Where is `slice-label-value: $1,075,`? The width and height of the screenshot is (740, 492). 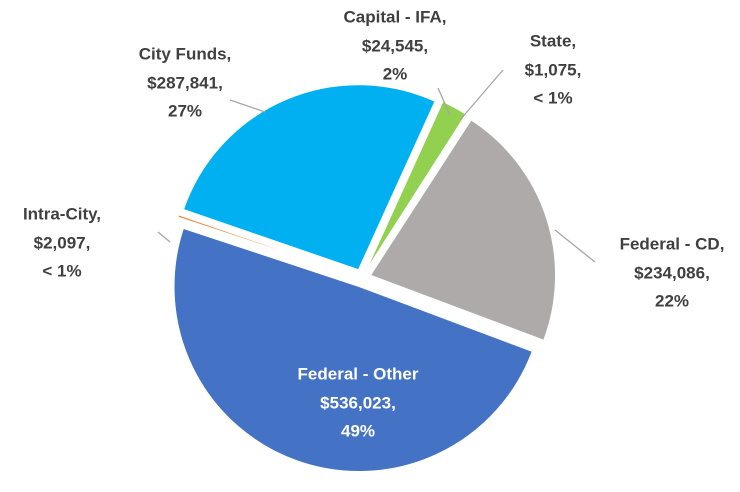
slice-label-value: $1,075, is located at coordinates (553, 69).